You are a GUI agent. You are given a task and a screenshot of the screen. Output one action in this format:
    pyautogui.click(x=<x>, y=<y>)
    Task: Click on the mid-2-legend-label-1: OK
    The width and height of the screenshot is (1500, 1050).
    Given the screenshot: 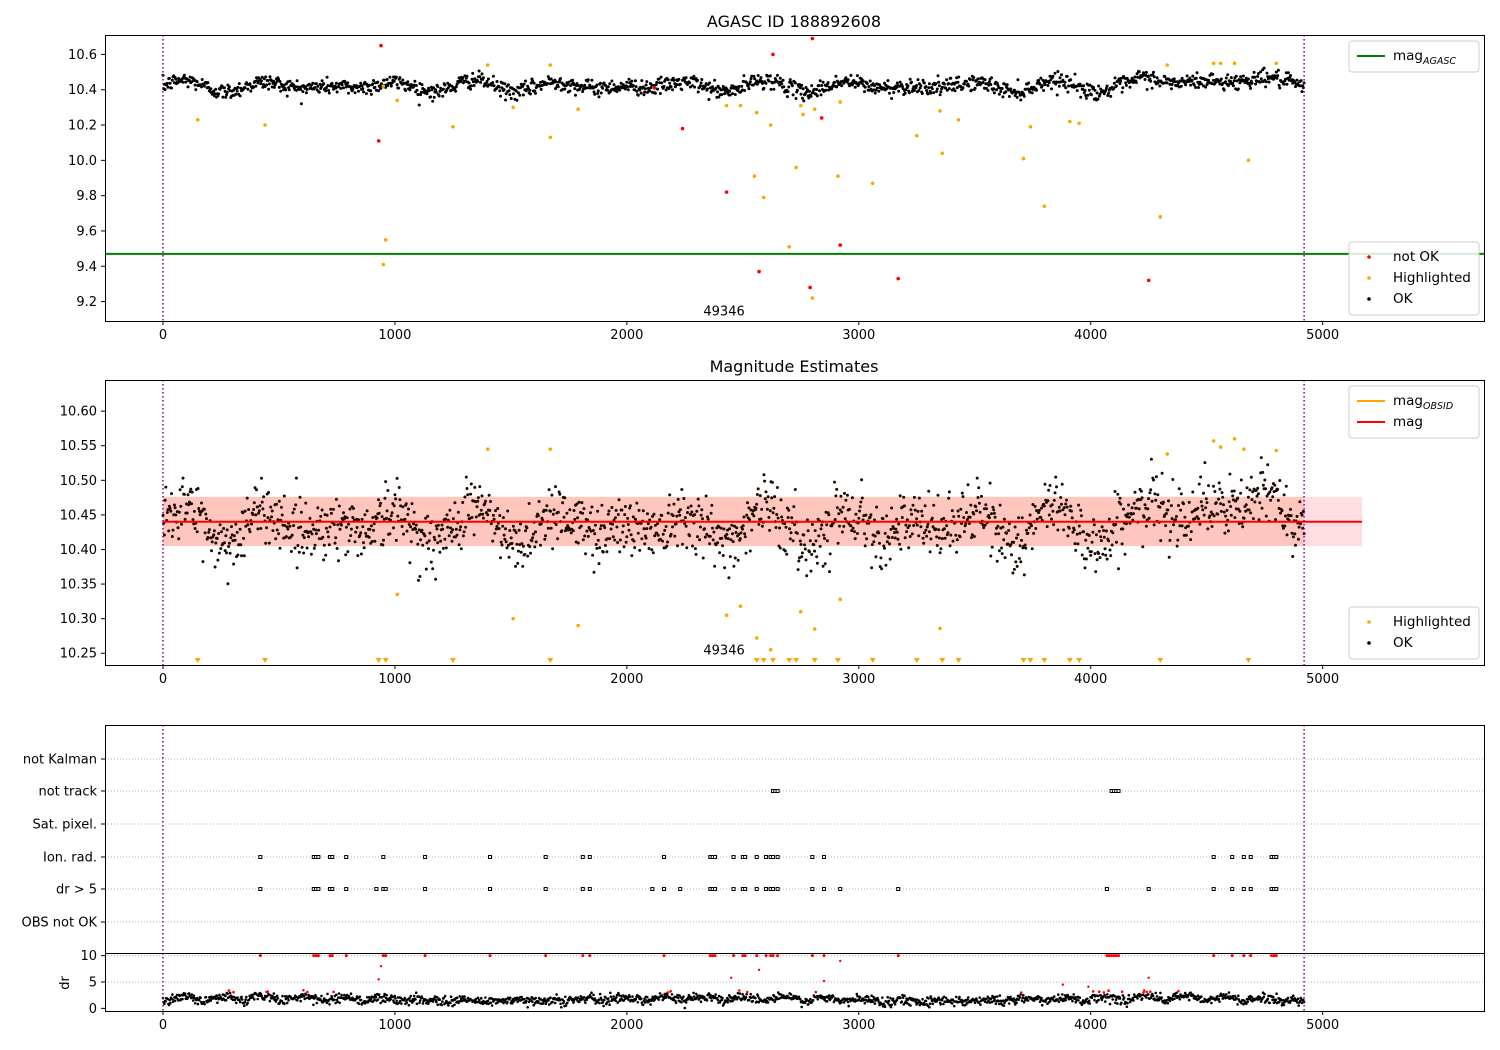 What is the action you would take?
    pyautogui.click(x=1403, y=643)
    